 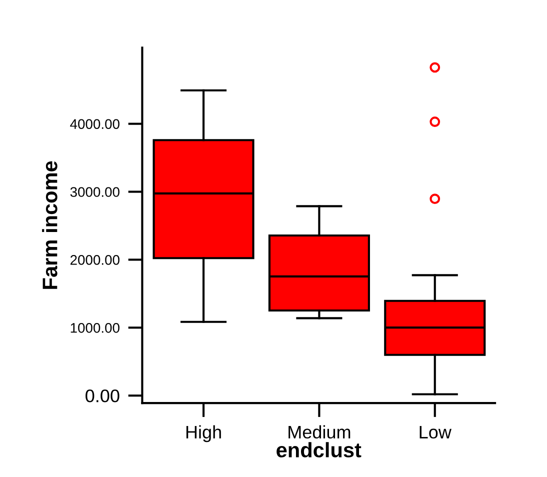 What do you see at coordinates (50, 225) in the screenshot?
I see `y-axis-title: Farm income` at bounding box center [50, 225].